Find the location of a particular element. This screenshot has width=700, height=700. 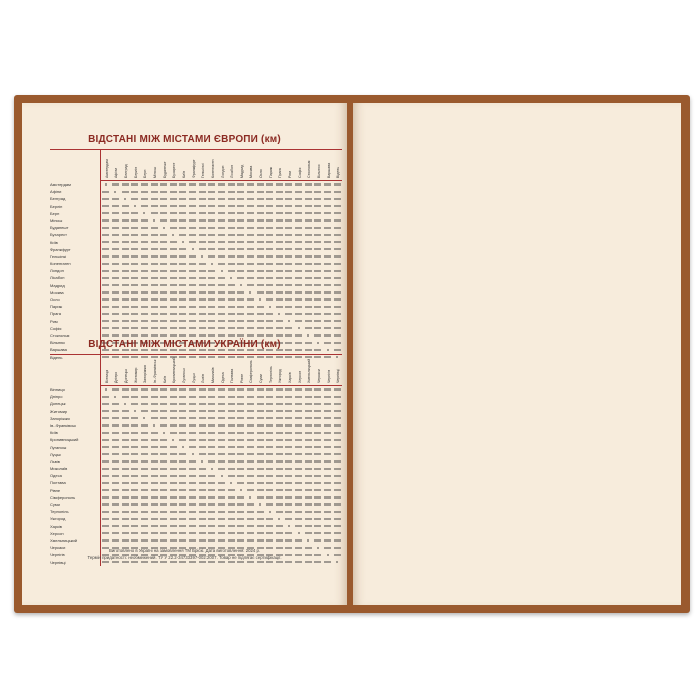

table-row: Франкфурт is located at coordinates (196, 249).